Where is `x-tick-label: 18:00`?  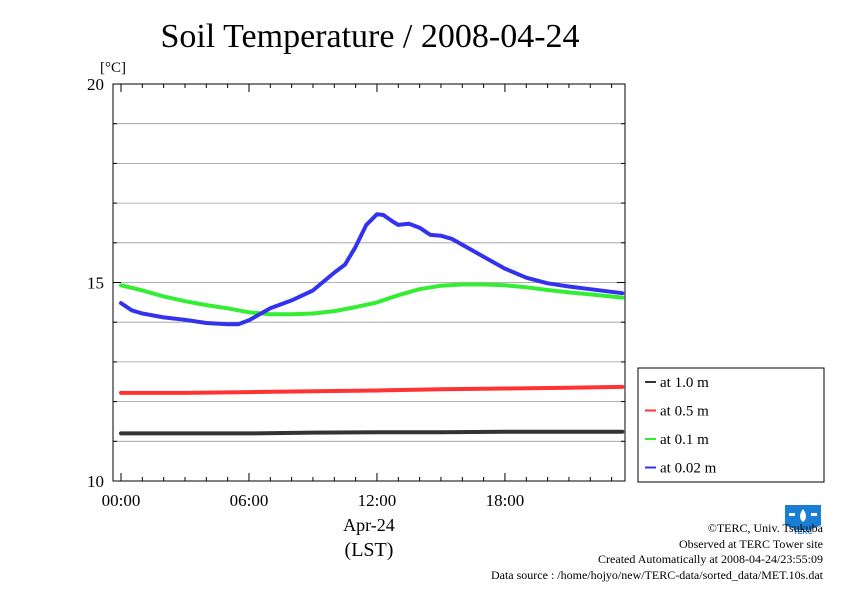
x-tick-label: 18:00 is located at coordinates (505, 500).